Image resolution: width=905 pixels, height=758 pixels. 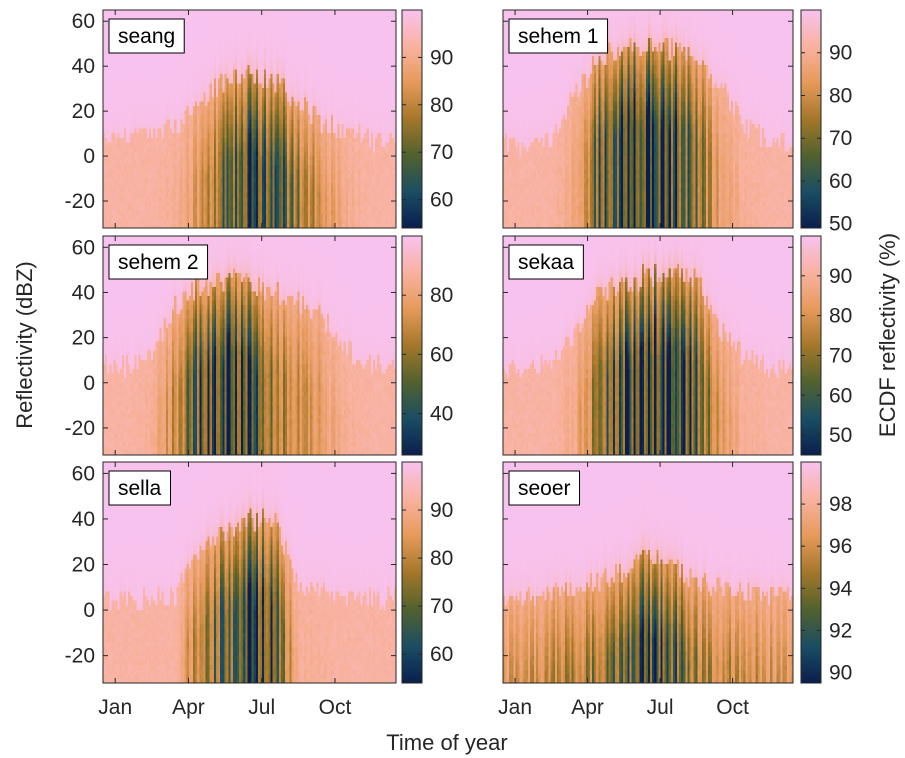 What do you see at coordinates (24, 344) in the screenshot?
I see `y-axis-label: Reflectivity (dBZ)` at bounding box center [24, 344].